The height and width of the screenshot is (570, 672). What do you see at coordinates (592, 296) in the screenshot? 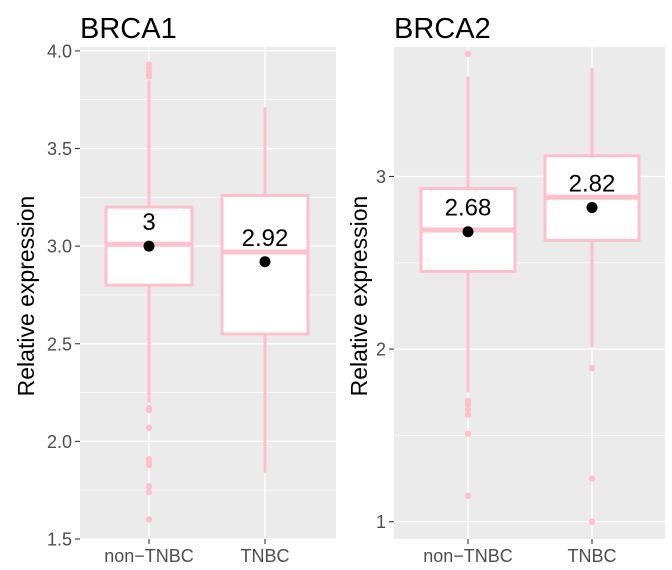
I see `box-group: 2.82` at bounding box center [592, 296].